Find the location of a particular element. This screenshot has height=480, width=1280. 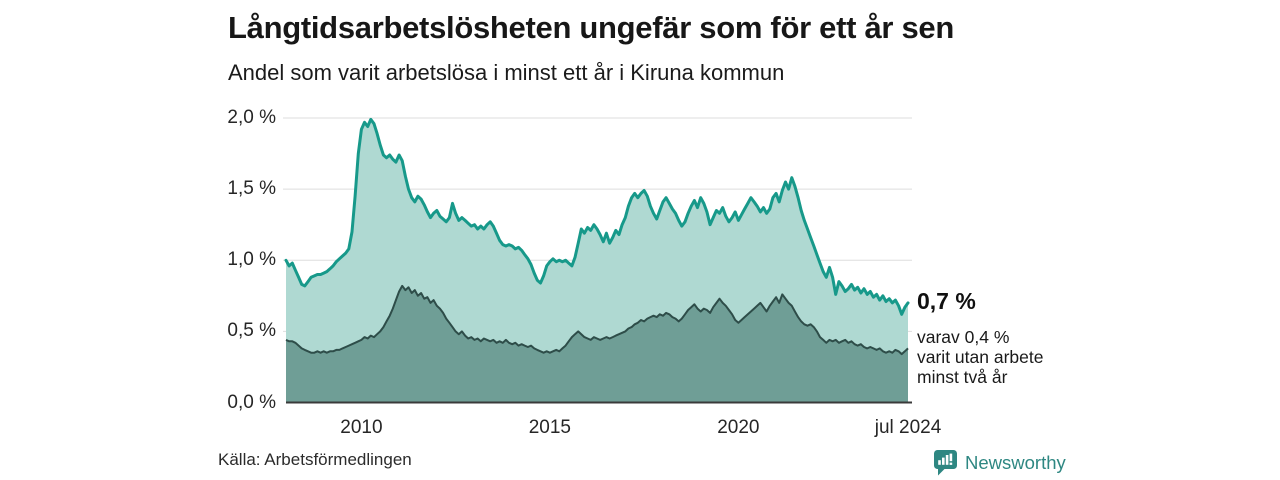

newsworthy-brand: Newsworthy is located at coordinates (999, 462).